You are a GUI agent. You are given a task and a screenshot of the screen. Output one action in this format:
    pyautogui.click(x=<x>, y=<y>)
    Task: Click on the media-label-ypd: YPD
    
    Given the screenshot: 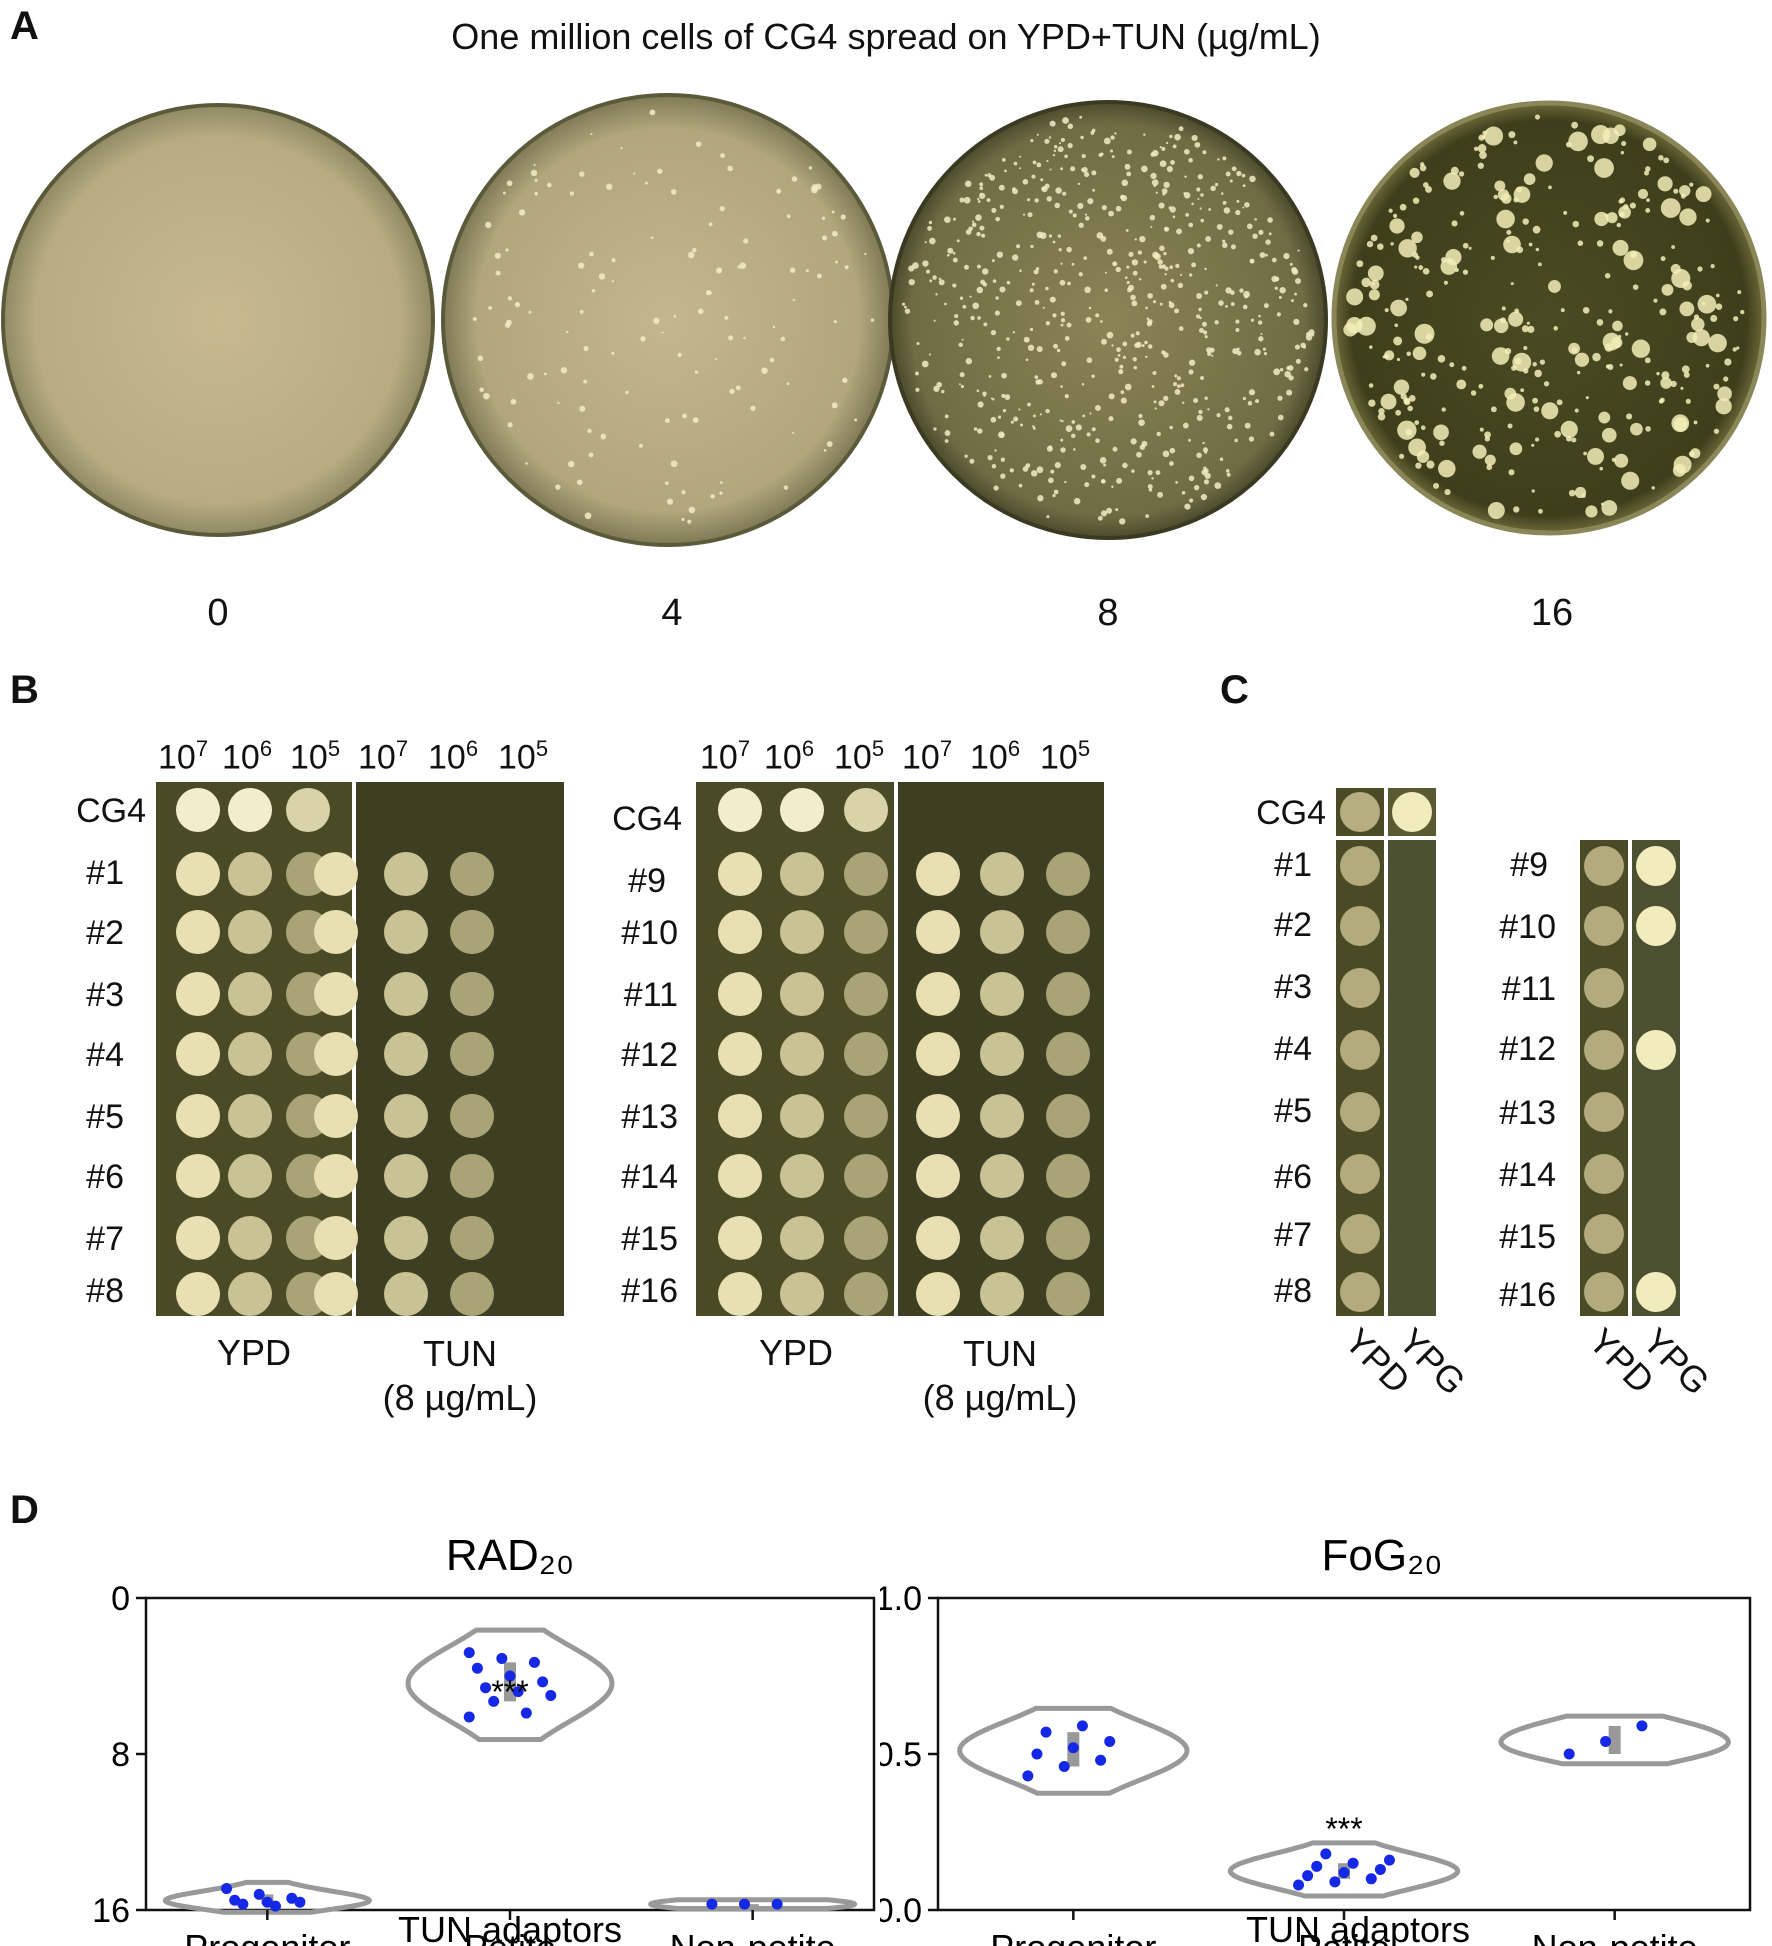 What is the action you would take?
    pyautogui.click(x=254, y=1352)
    